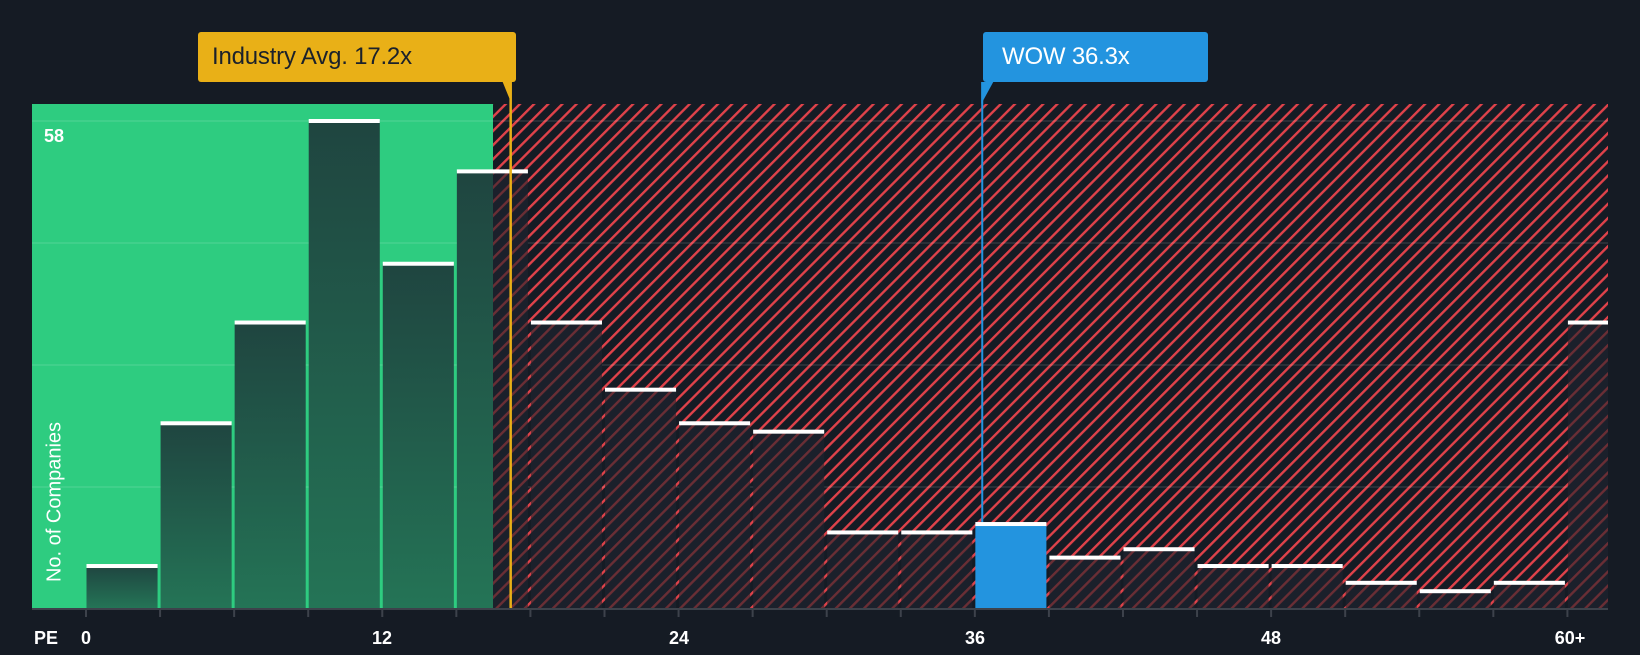  I want to click on x-tick-label: 60+, so click(1570, 638).